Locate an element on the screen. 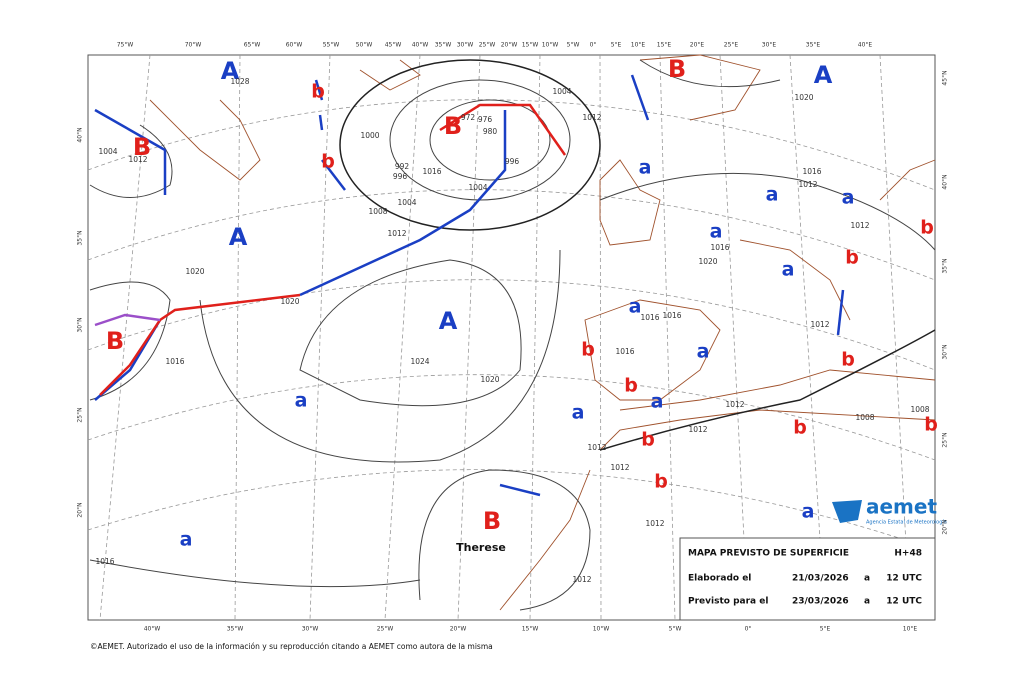 The width and height of the screenshot is (1024, 674). info-date: 21/03/2026 is located at coordinates (820, 579).